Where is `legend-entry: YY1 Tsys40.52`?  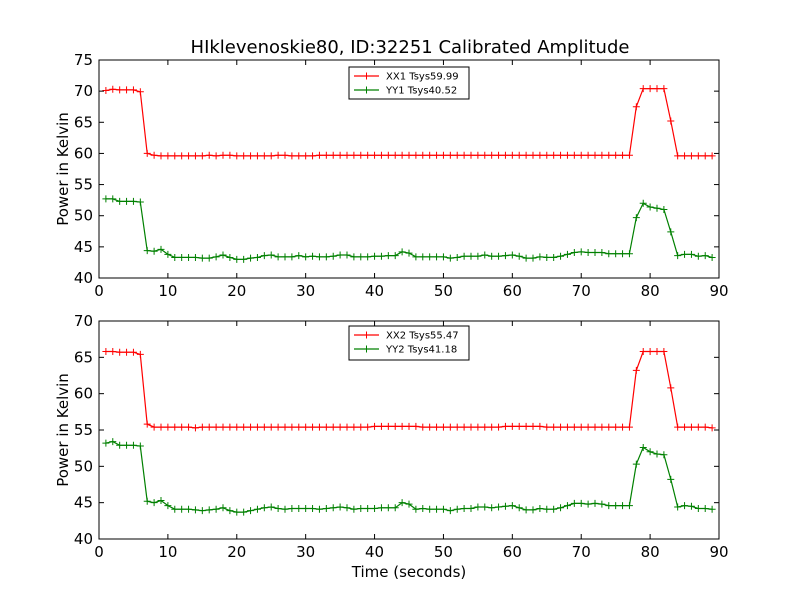 legend-entry: YY1 Tsys40.52 is located at coordinates (405, 91).